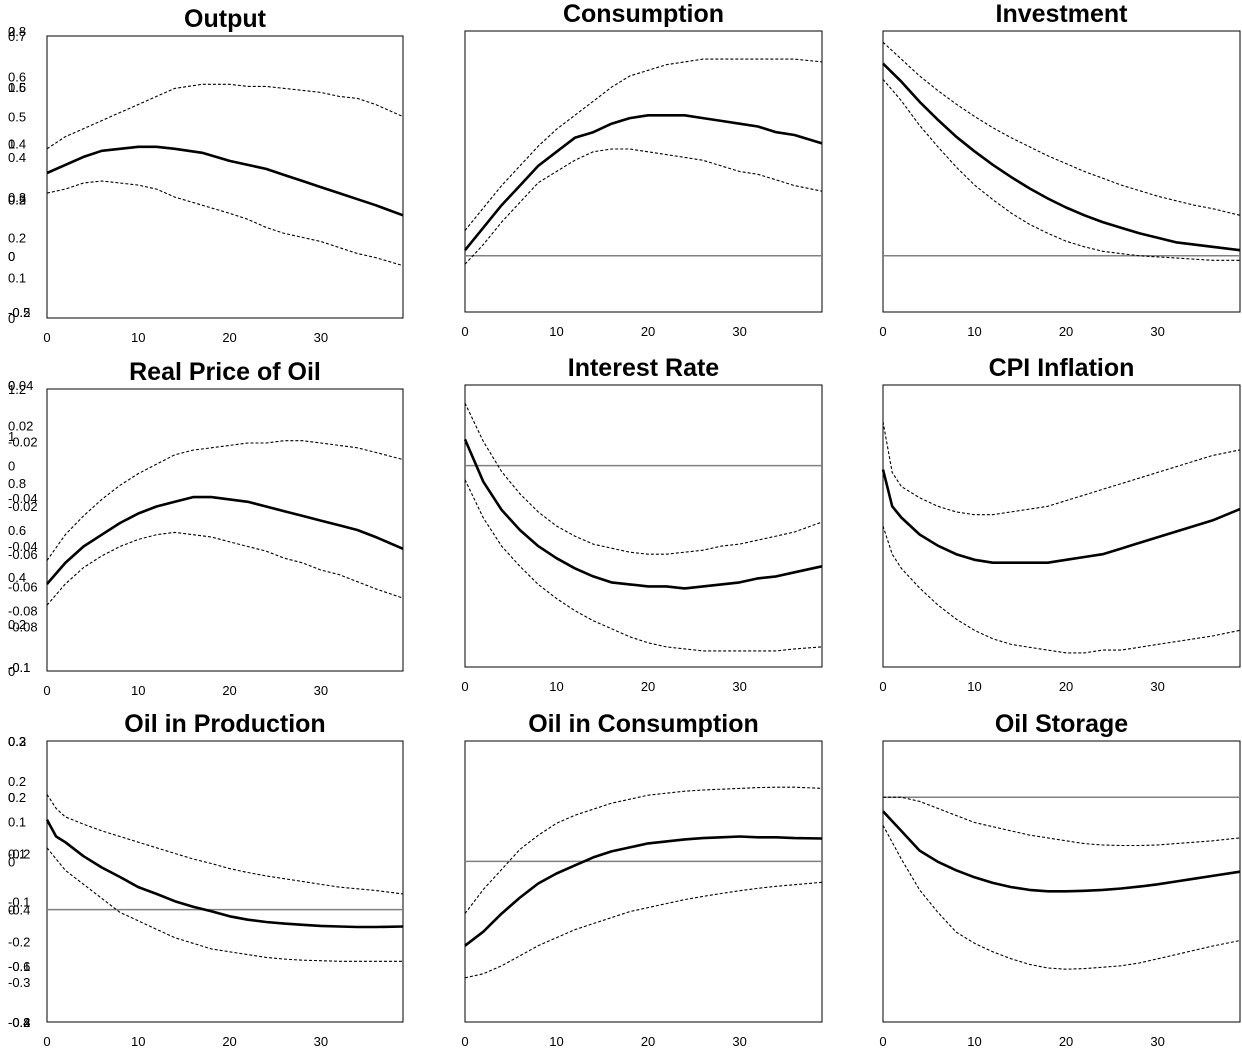  Describe the element at coordinates (224, 724) in the screenshot. I see `chart-title: Oil in Production` at that location.